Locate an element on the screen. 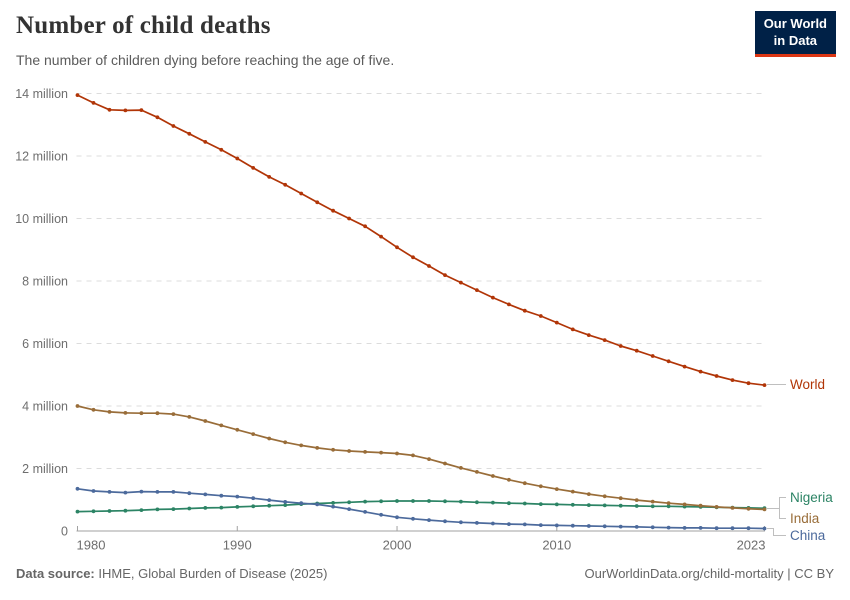 This screenshot has height=600, width=850. data-point-india-2002 is located at coordinates (429, 459).